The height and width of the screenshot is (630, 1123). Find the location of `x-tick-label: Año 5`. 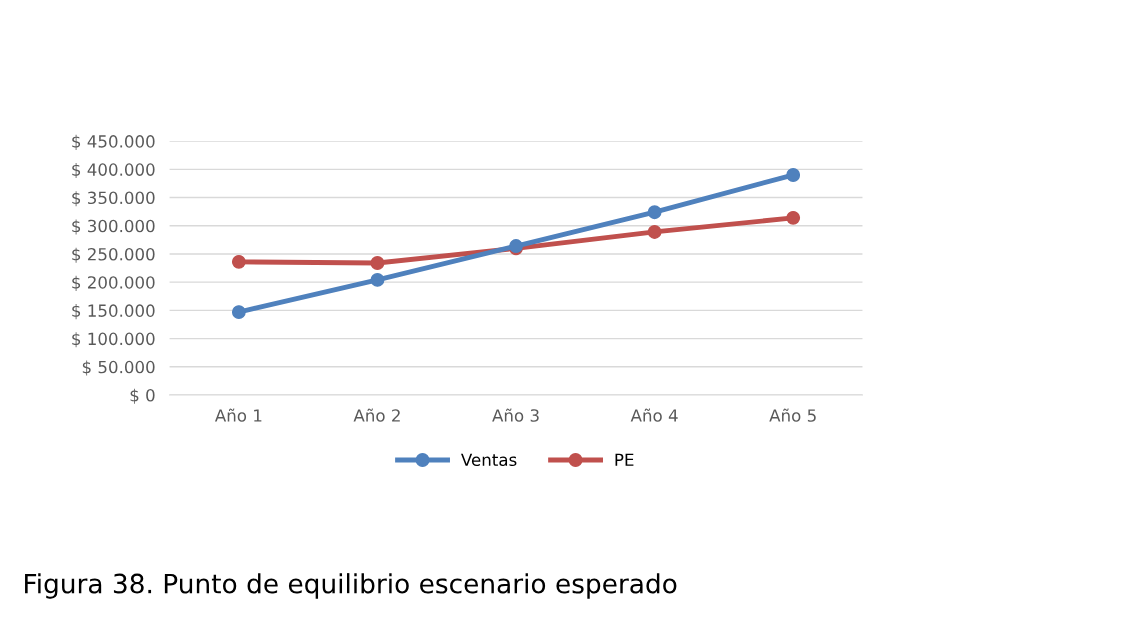

x-tick-label: Año 5 is located at coordinates (792, 415).